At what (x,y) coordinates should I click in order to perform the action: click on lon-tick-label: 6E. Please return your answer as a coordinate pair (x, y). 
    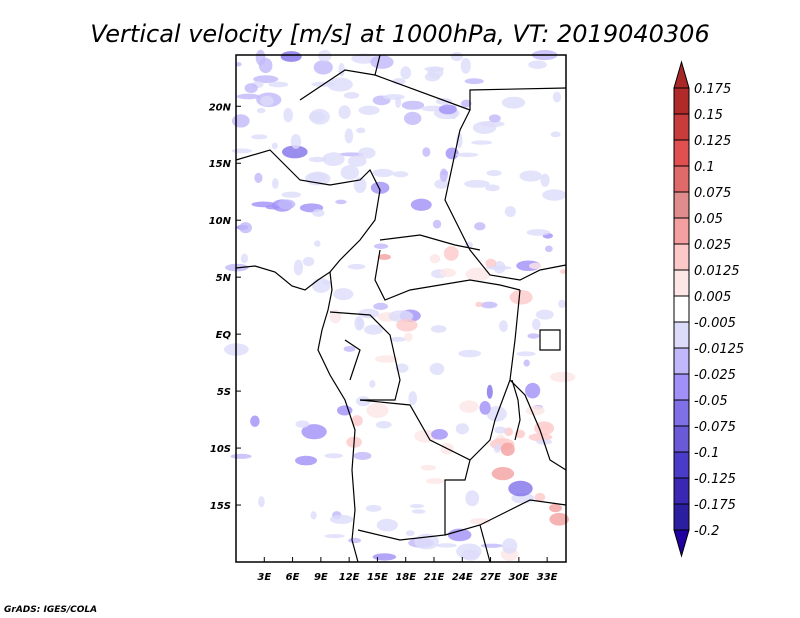
    Looking at the image, I should click on (293, 577).